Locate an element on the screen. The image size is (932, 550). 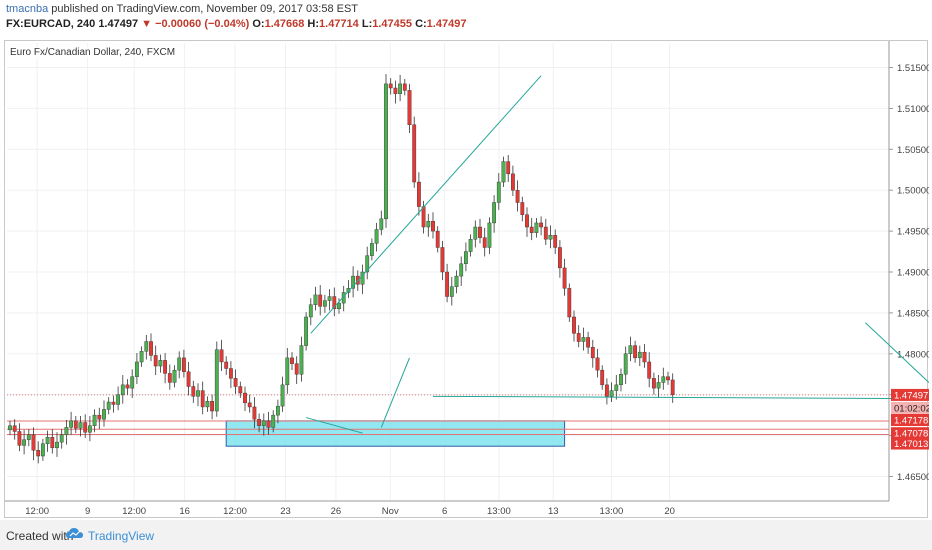
low-value: 1.47455 is located at coordinates (392, 24).